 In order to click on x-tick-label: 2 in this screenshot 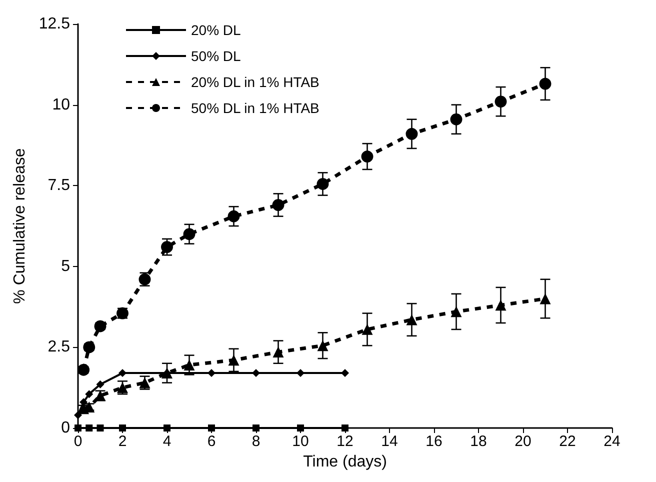, I will do `click(122, 441)`.